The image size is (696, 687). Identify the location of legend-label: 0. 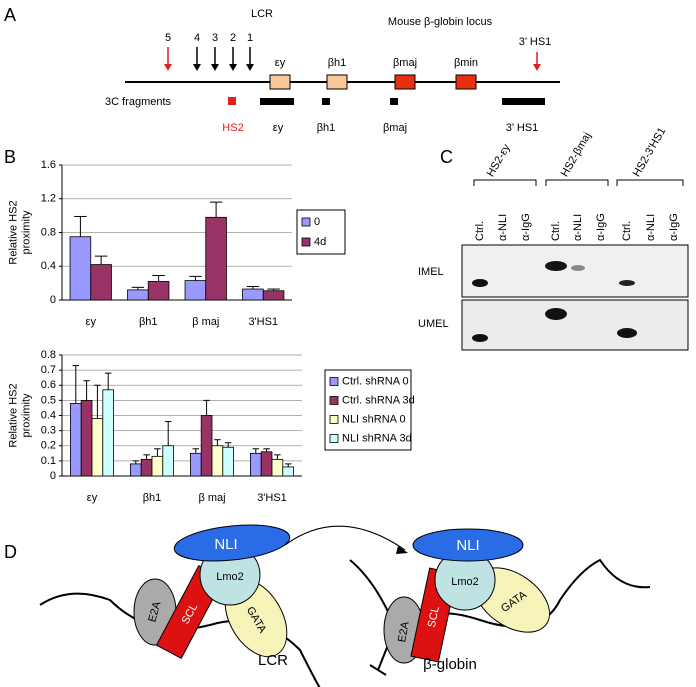
(317, 222).